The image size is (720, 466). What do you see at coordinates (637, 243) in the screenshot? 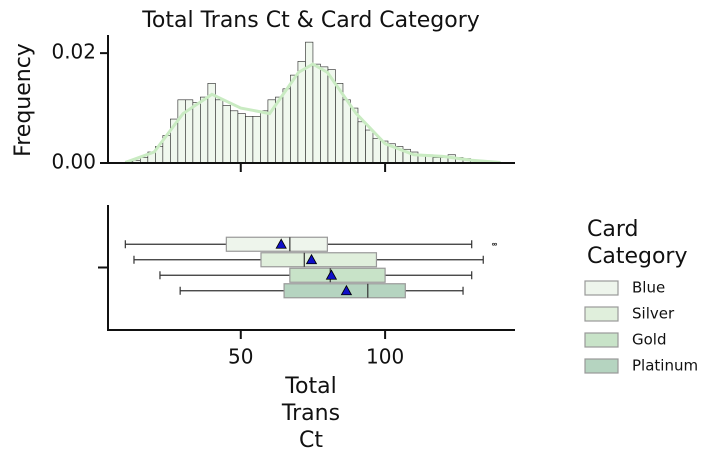
I see `legend-title: Card Category` at bounding box center [637, 243].